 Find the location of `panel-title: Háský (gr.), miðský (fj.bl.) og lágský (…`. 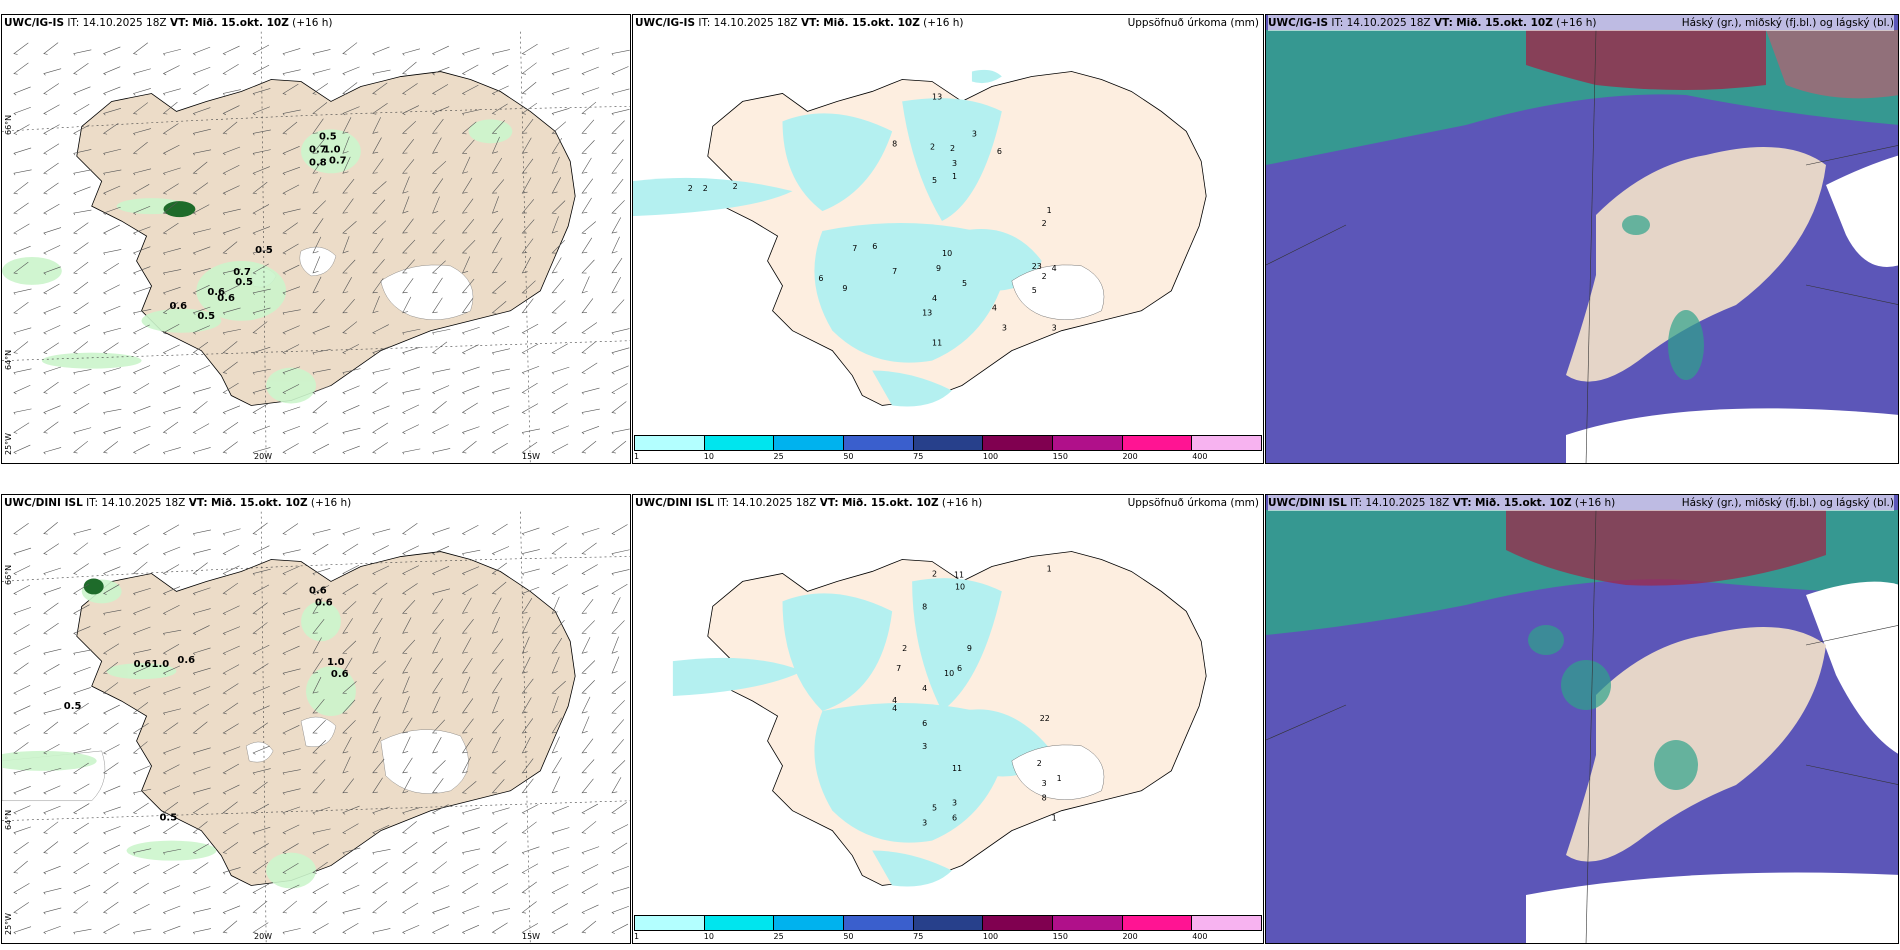

panel-title: Háský (gr.), miðský (fj.bl.) og lágský (… is located at coordinates (1787, 23).